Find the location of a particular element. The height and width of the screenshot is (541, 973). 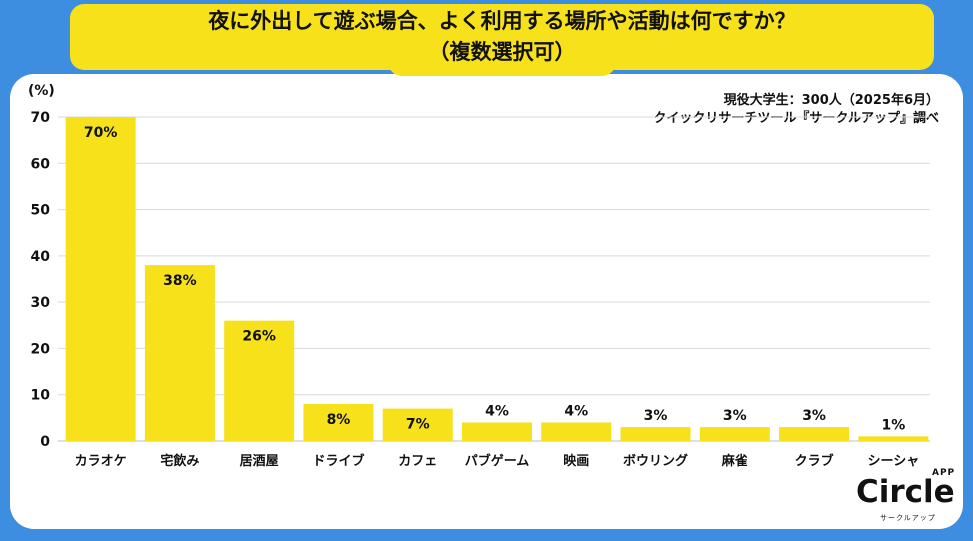

y-tick-label: 30 is located at coordinates (41, 303).